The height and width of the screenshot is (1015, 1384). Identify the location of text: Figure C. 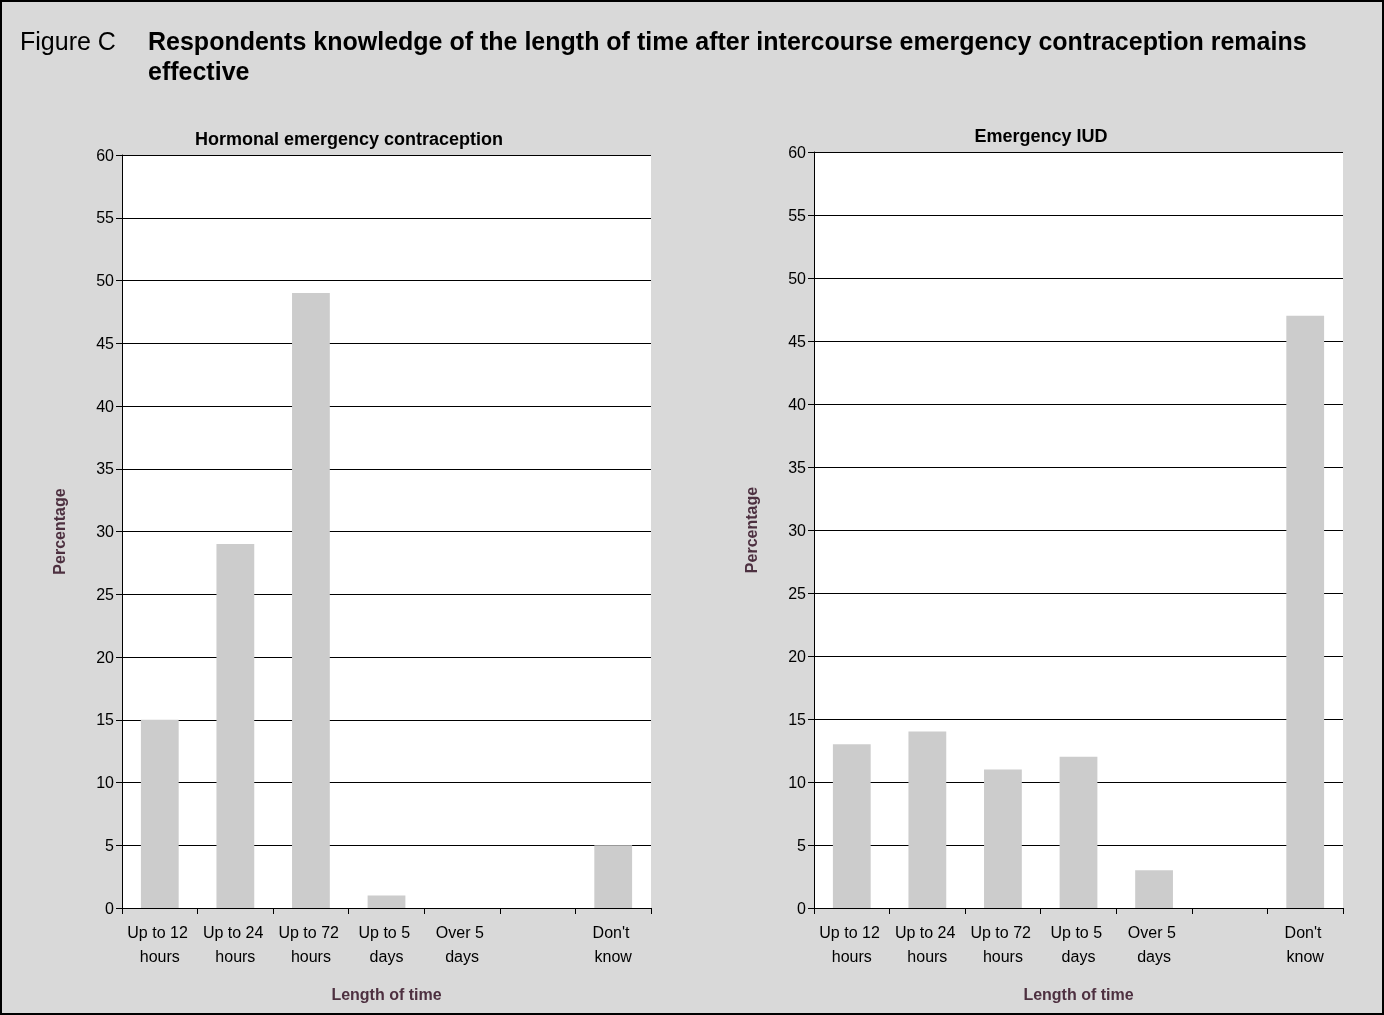
(68, 41).